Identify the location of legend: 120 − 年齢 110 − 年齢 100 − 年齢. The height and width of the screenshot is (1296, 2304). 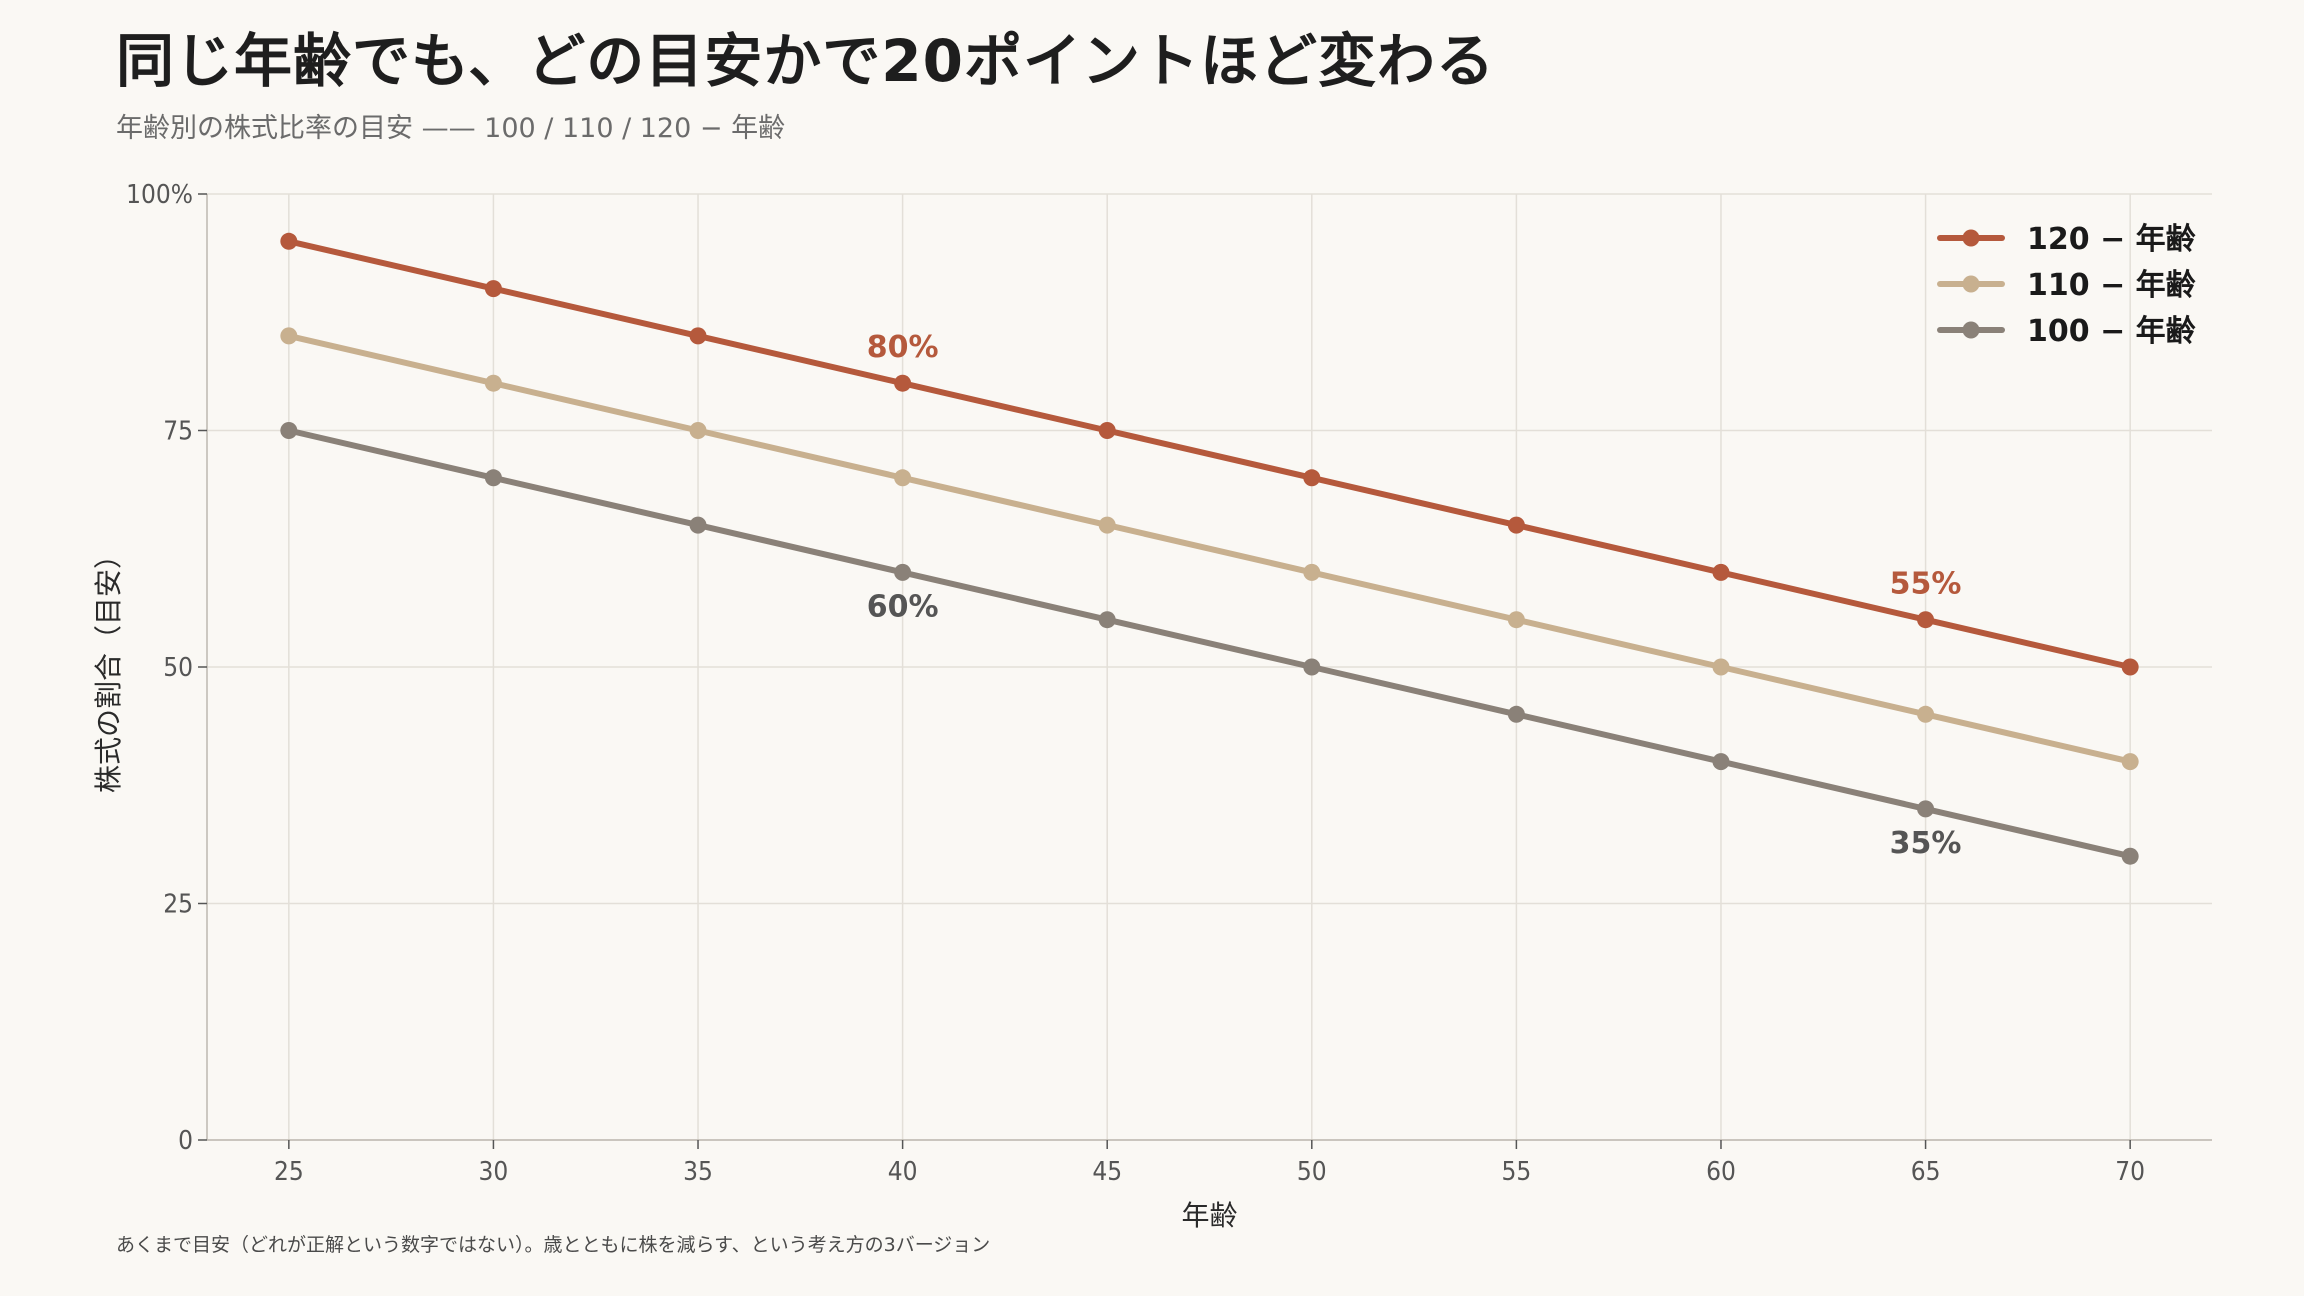
(2066, 285).